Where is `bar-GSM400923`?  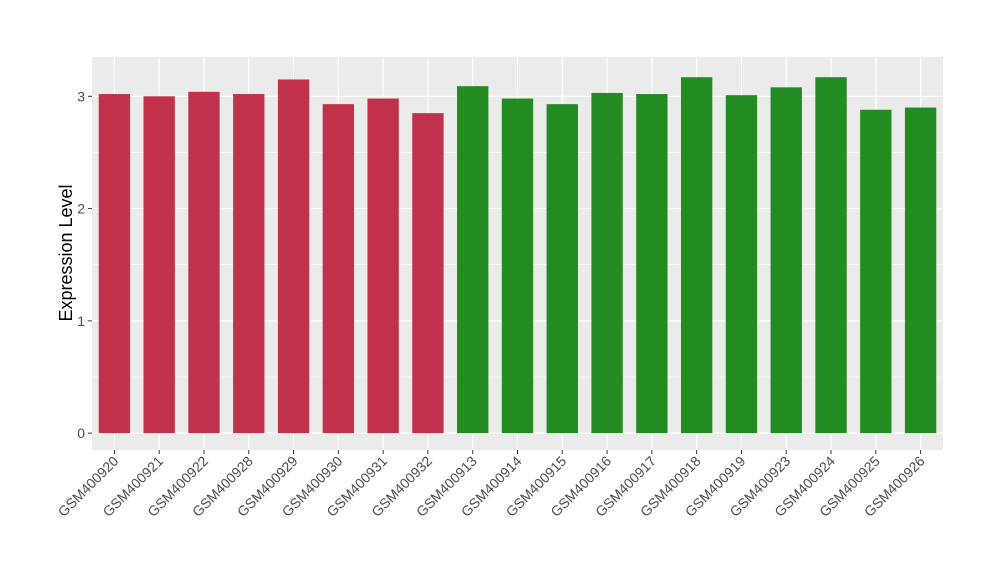
bar-GSM400923 is located at coordinates (786, 260).